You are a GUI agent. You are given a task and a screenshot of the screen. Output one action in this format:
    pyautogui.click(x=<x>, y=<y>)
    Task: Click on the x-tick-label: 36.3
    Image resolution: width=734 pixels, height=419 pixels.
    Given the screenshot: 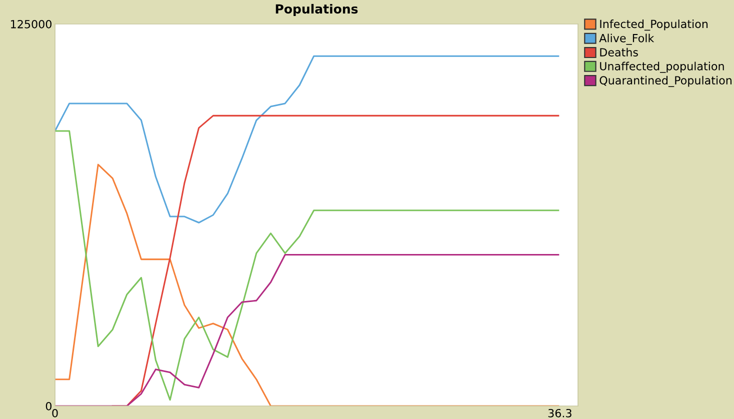 What is the action you would take?
    pyautogui.click(x=560, y=413)
    